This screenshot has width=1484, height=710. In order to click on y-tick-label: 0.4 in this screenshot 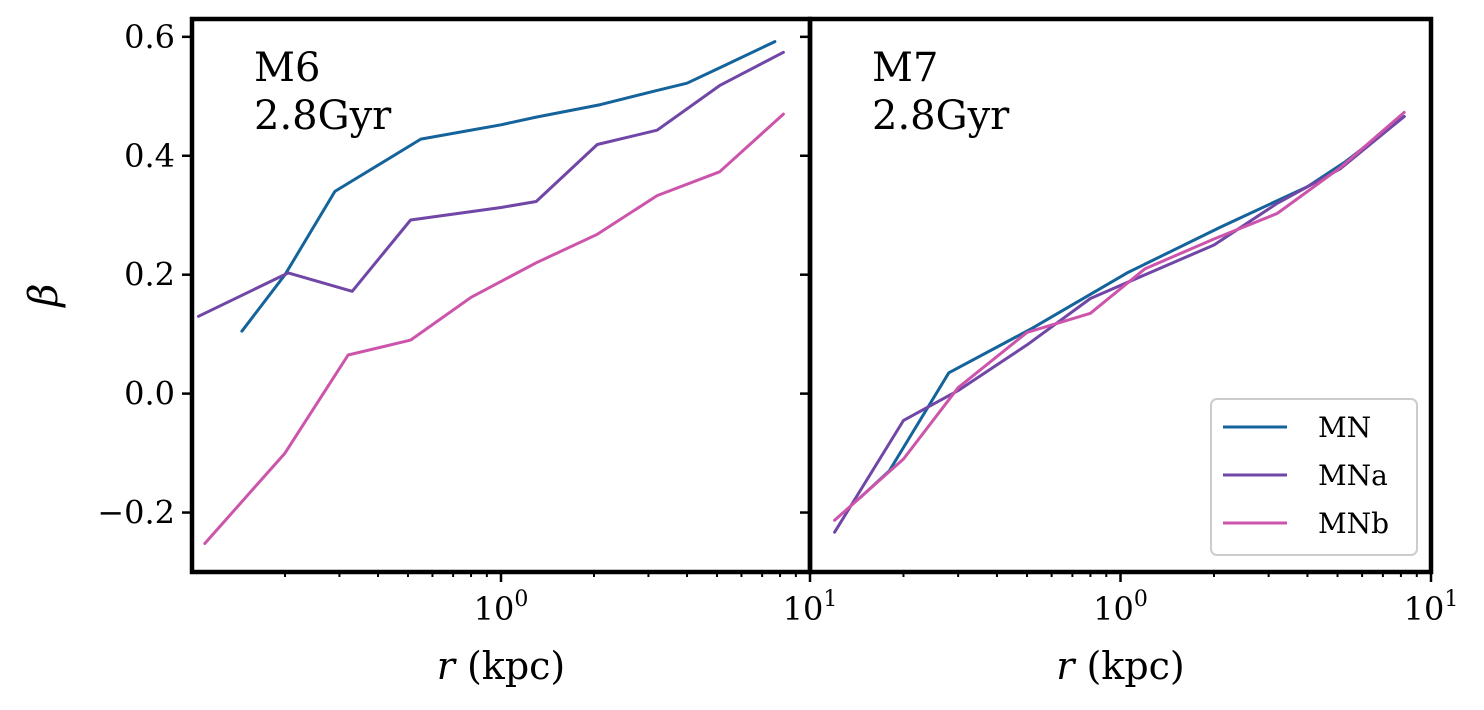, I will do `click(149, 156)`.